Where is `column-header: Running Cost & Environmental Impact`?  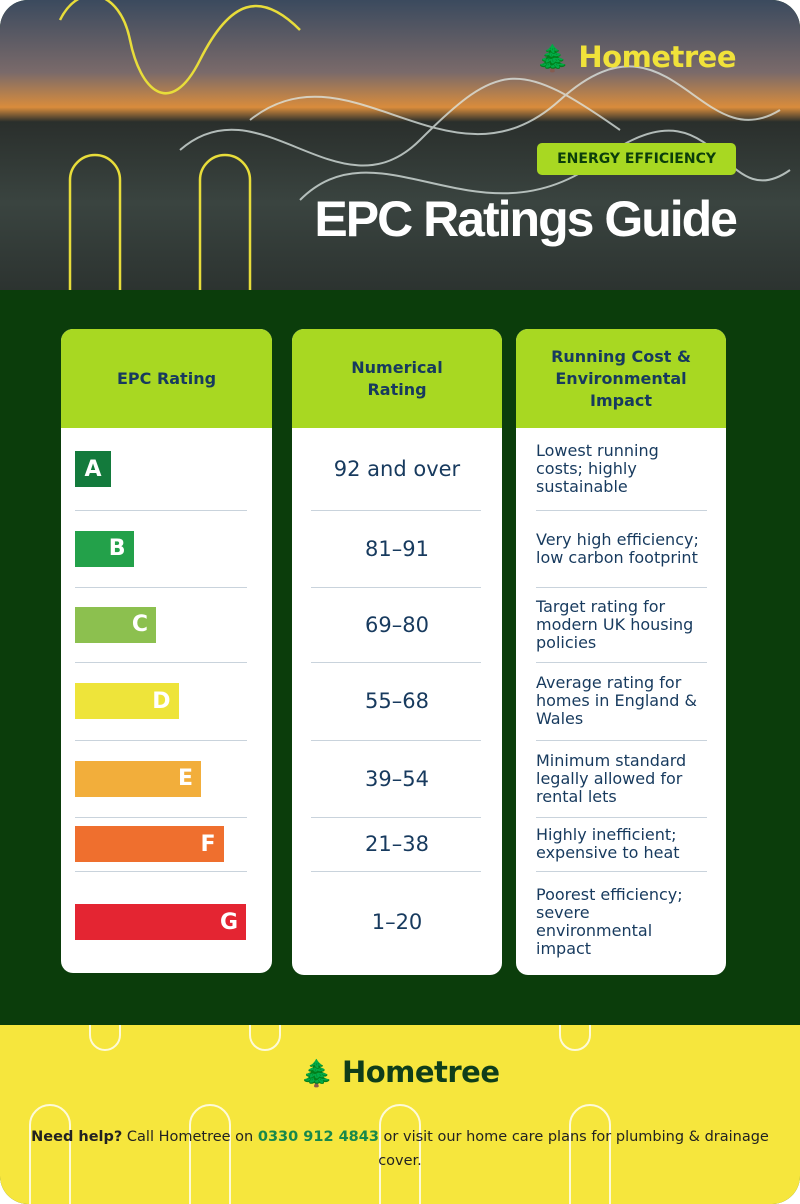 column-header: Running Cost & Environmental Impact is located at coordinates (621, 378).